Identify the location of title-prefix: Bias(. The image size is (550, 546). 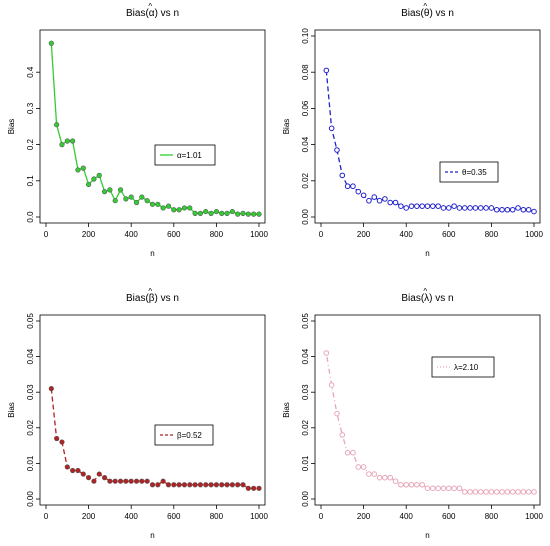
(137, 298).